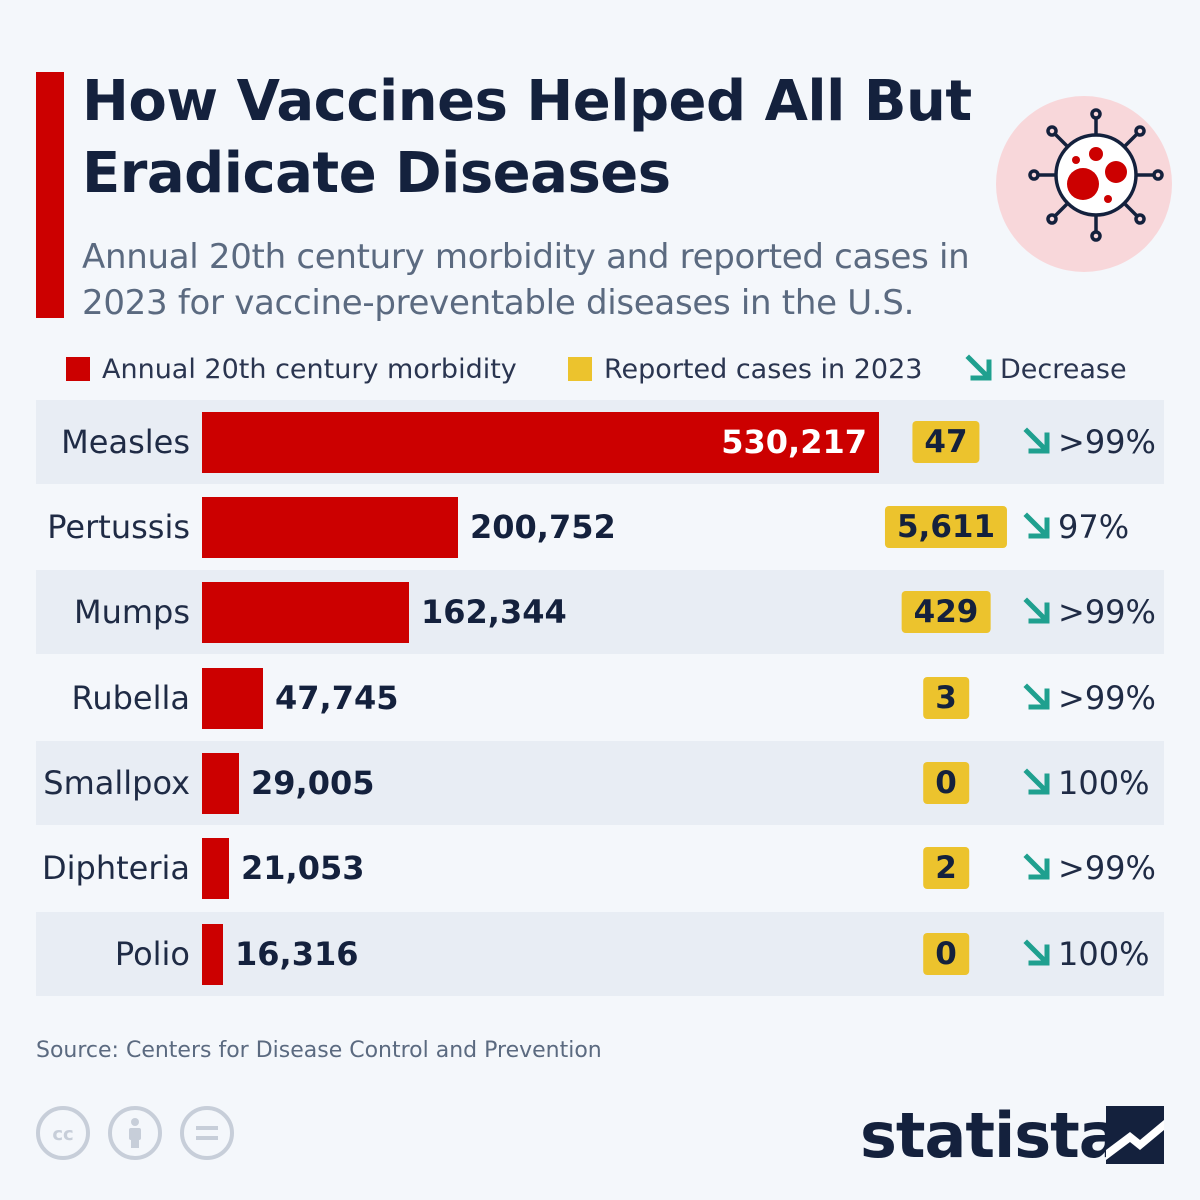 This screenshot has height=1200, width=1200. What do you see at coordinates (50, 195) in the screenshot?
I see `title-accent-bar` at bounding box center [50, 195].